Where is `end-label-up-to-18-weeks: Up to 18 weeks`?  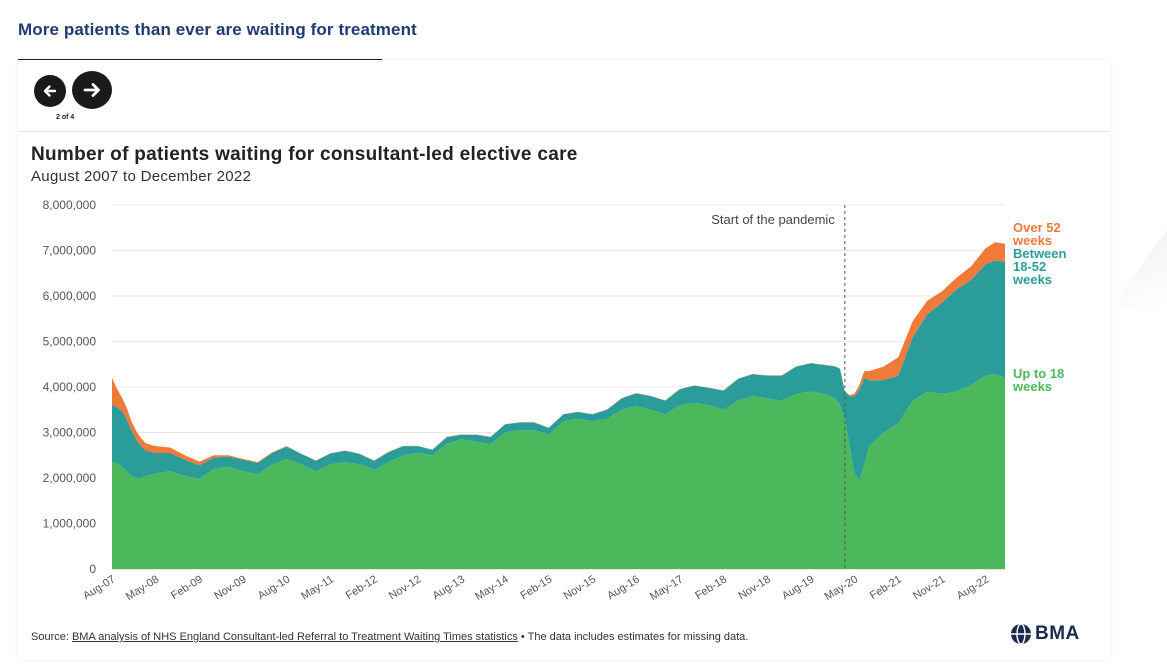
end-label-up-to-18-weeks: Up to 18 weeks is located at coordinates (1038, 380).